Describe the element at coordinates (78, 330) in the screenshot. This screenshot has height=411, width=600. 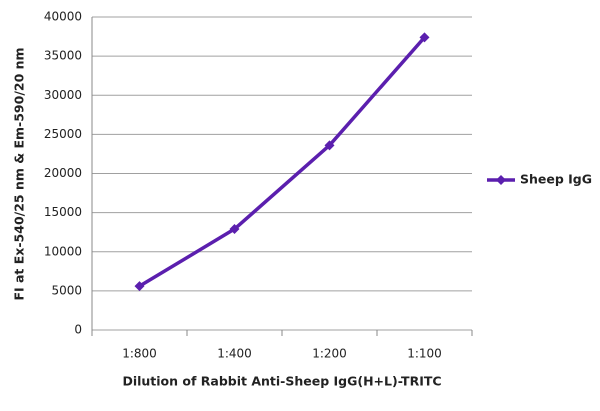
I see `y-tick-label: 0` at that location.